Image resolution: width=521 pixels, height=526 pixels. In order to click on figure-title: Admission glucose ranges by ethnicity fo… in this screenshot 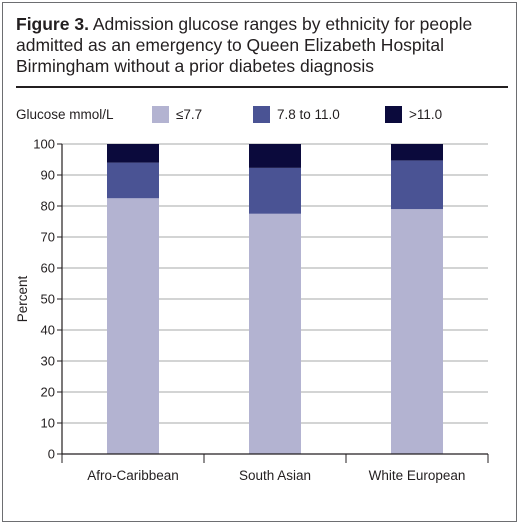, I will do `click(244, 45)`.